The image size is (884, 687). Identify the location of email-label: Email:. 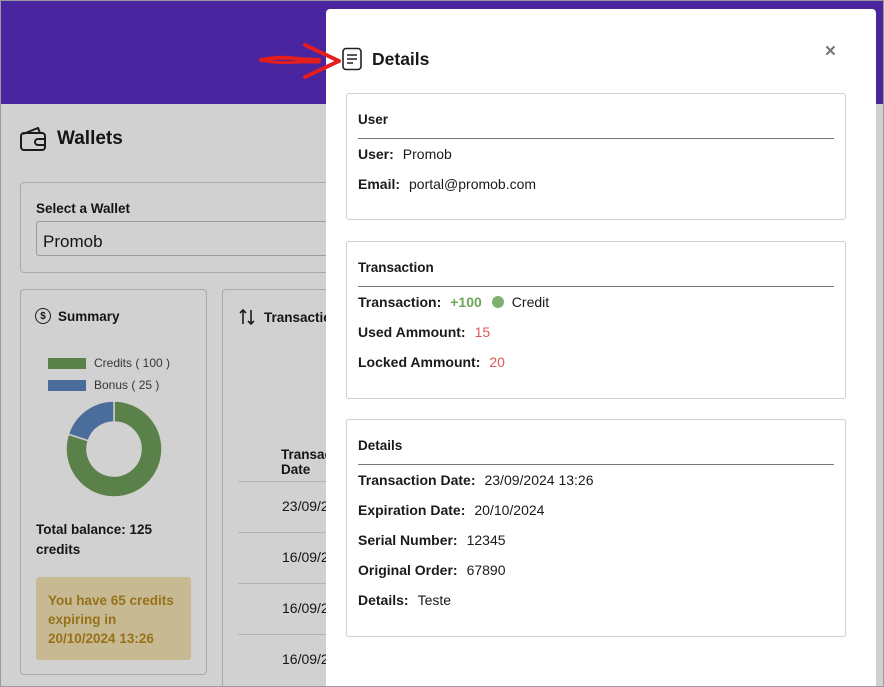
(379, 184).